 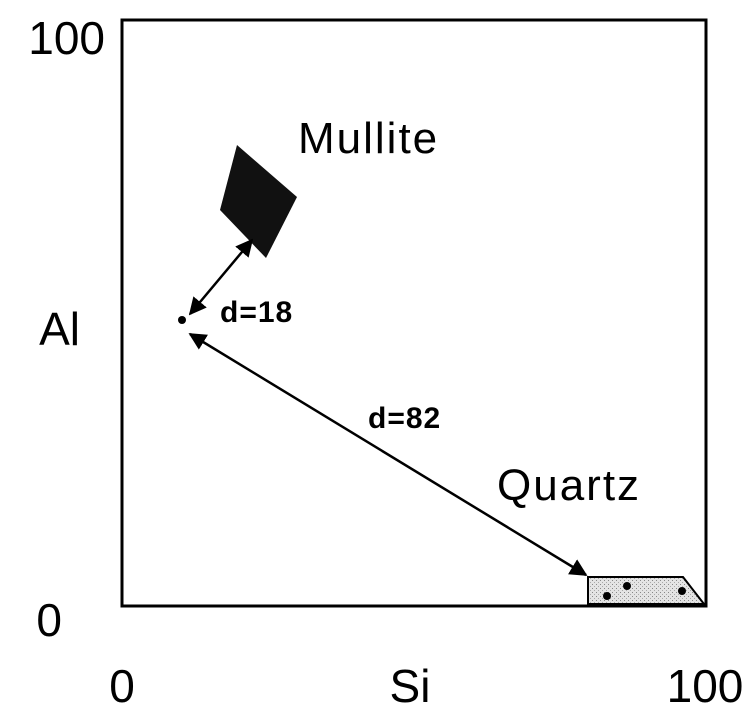 What do you see at coordinates (221, 277) in the screenshot?
I see `distance-arrow` at bounding box center [221, 277].